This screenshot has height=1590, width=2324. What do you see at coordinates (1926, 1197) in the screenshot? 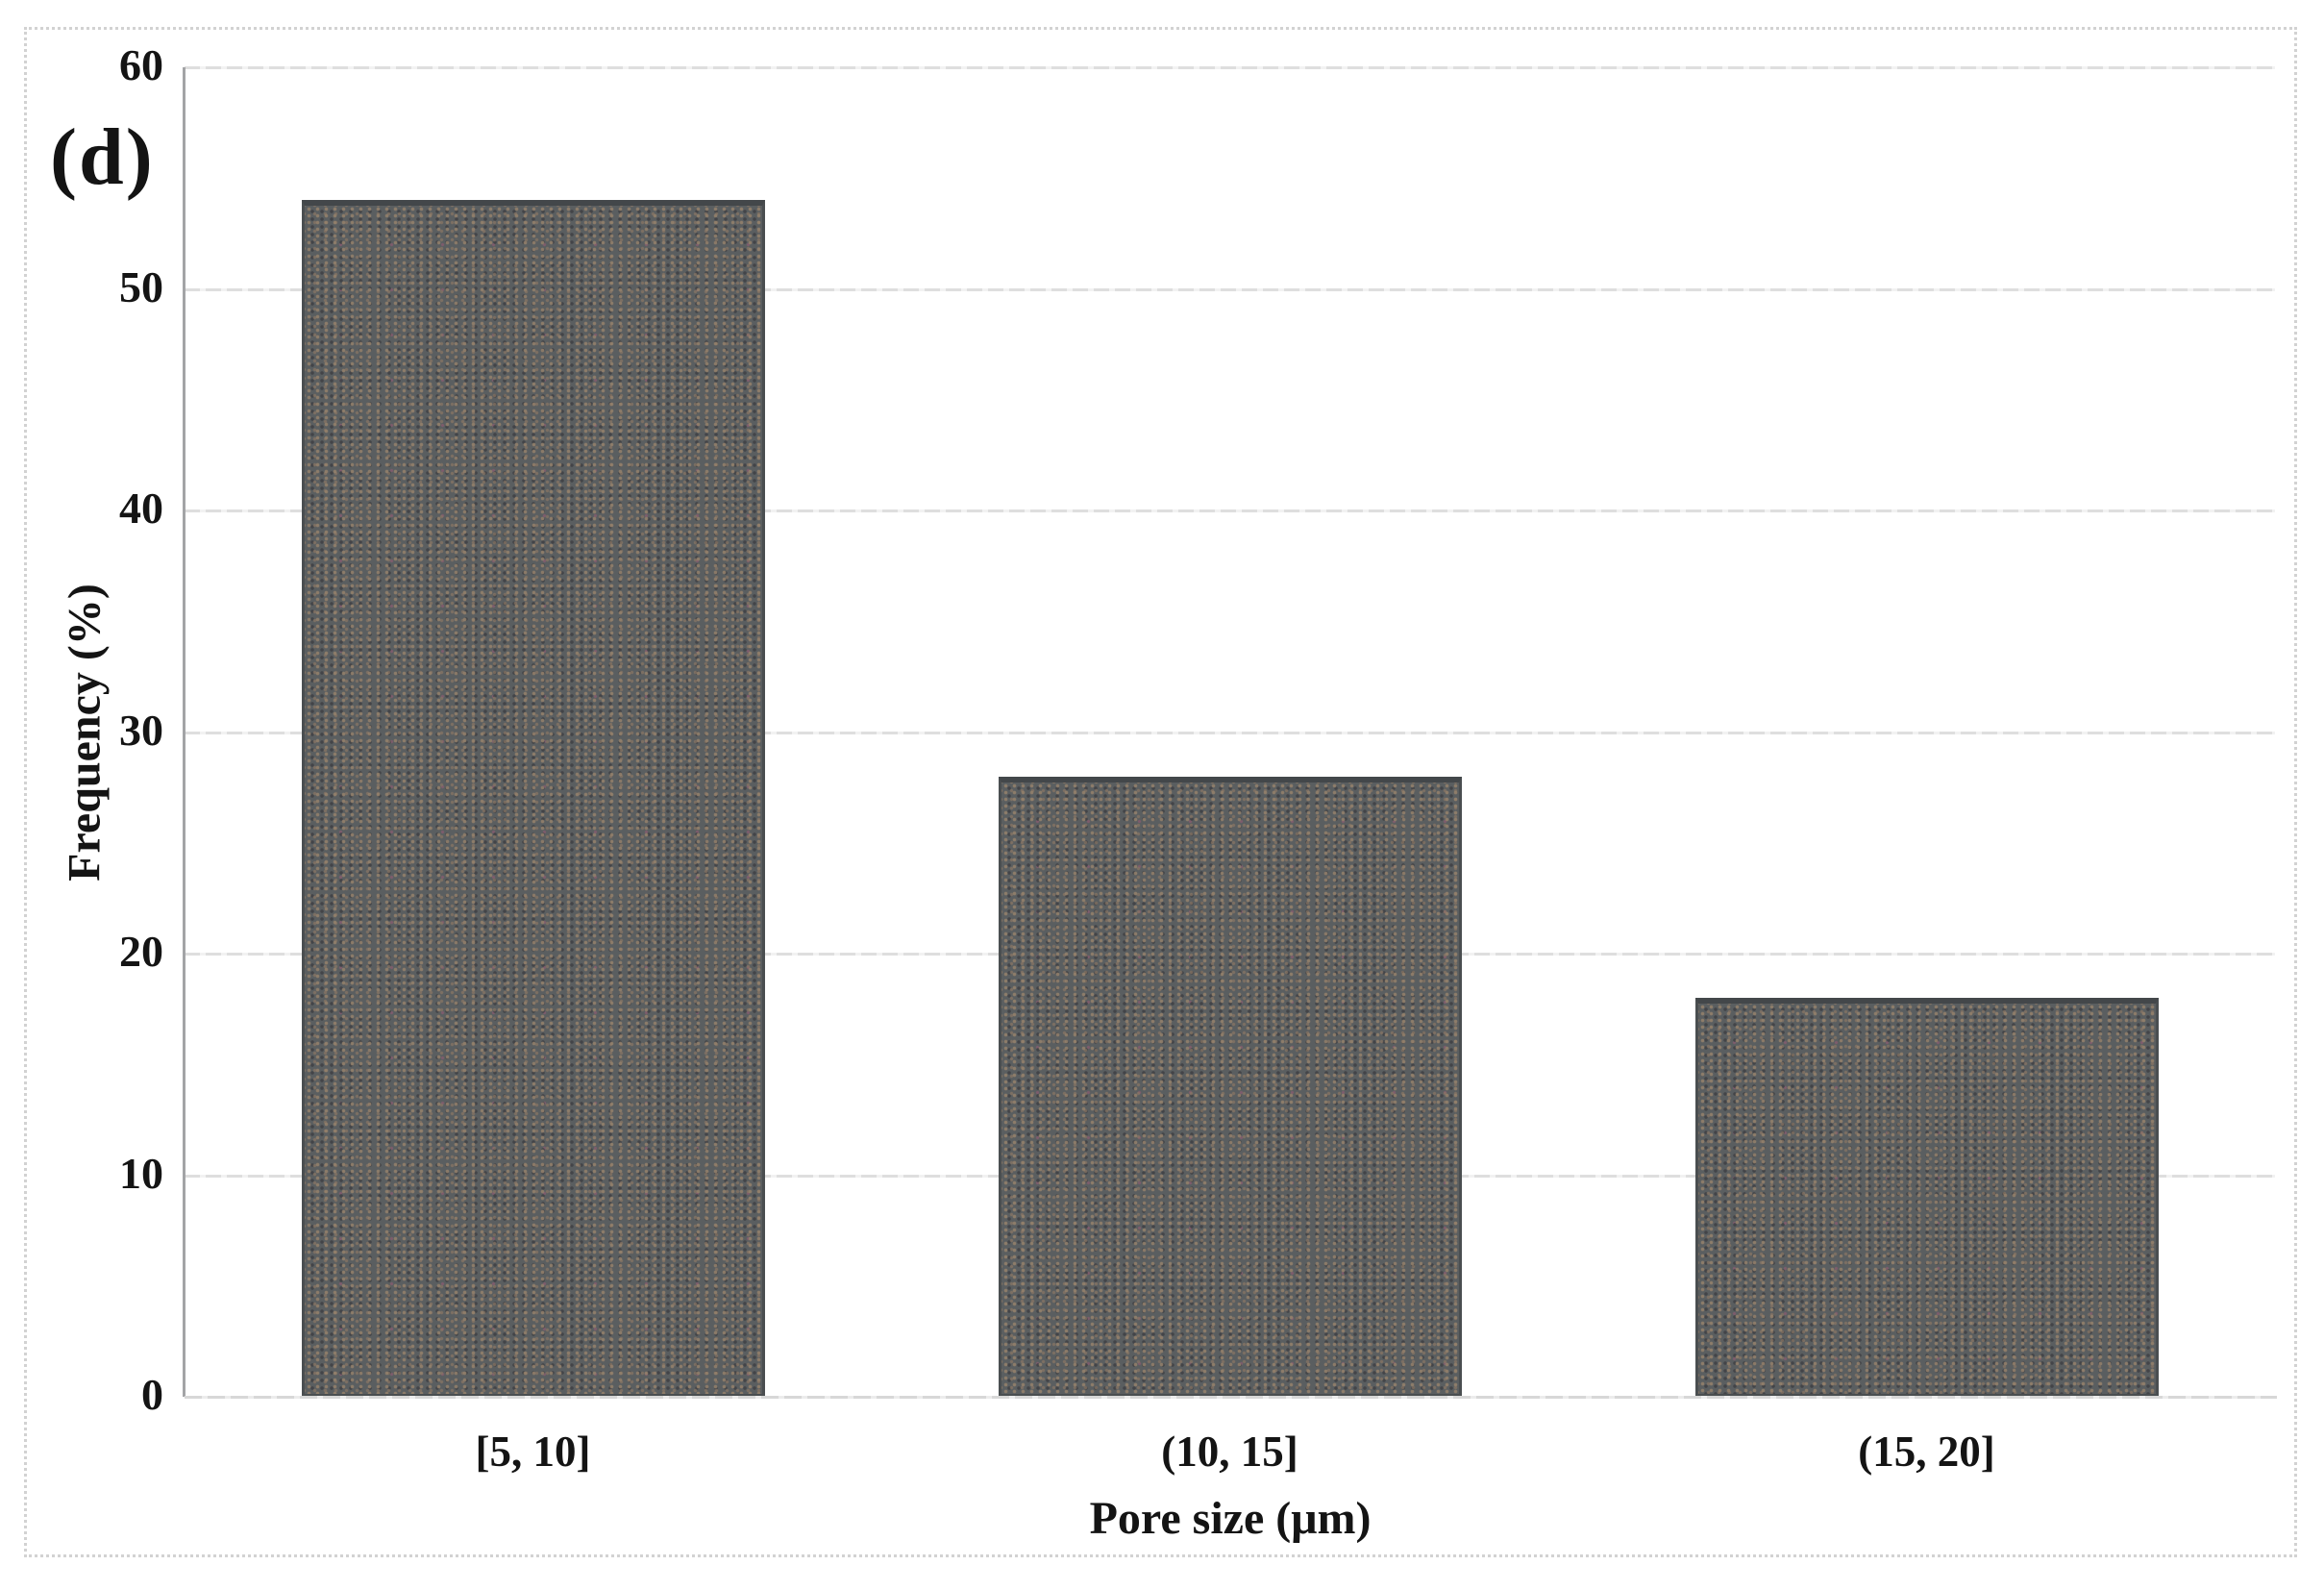
I see `bar-(15, 20]` at bounding box center [1926, 1197].